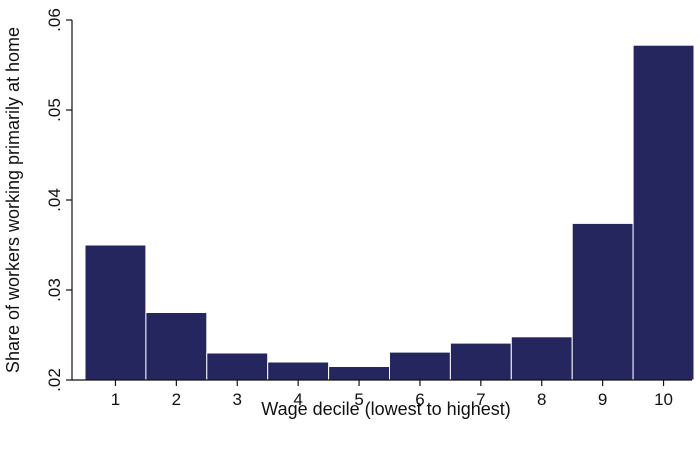 The width and height of the screenshot is (700, 453). What do you see at coordinates (237, 399) in the screenshot?
I see `x-tick-label: 3` at bounding box center [237, 399].